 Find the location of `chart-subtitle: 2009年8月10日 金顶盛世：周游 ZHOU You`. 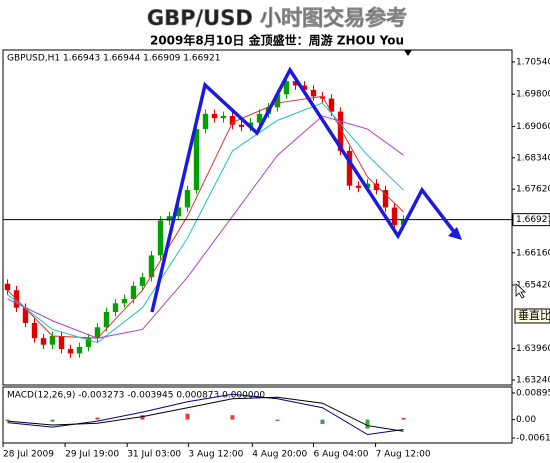

chart-subtitle: 2009年8月10日 金顶盛世：周游 ZHOU You is located at coordinates (277, 40).